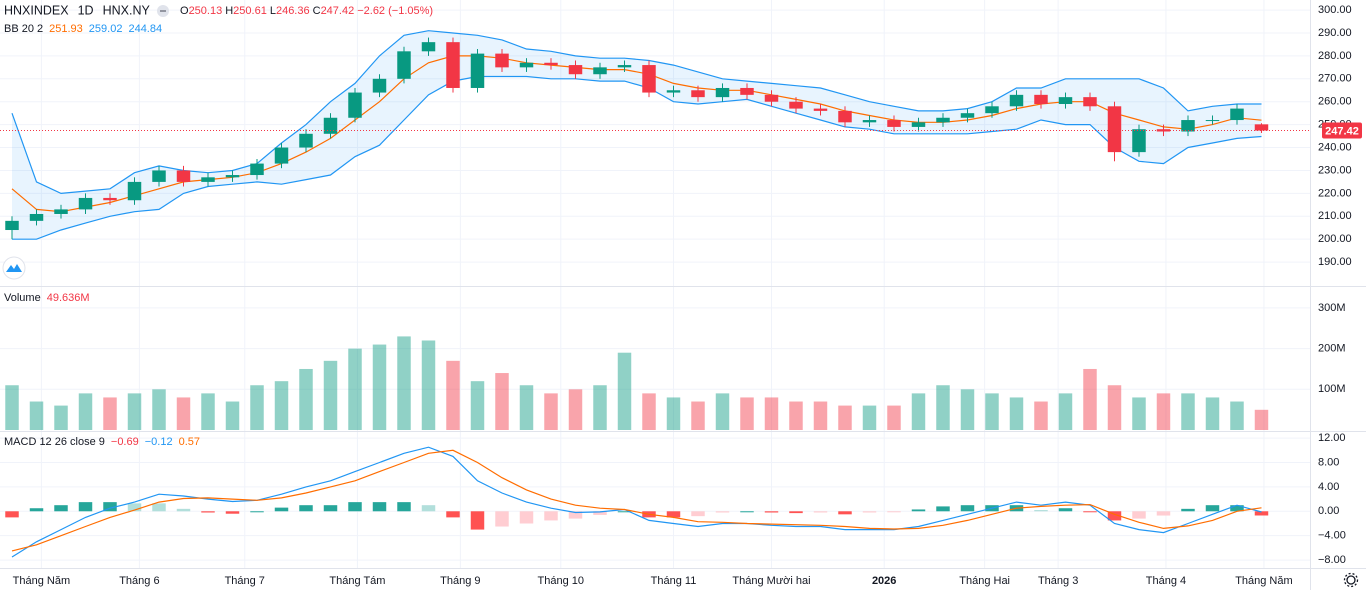  What do you see at coordinates (293, 11) in the screenshot?
I see `ohlc-value: 246.36` at bounding box center [293, 11].